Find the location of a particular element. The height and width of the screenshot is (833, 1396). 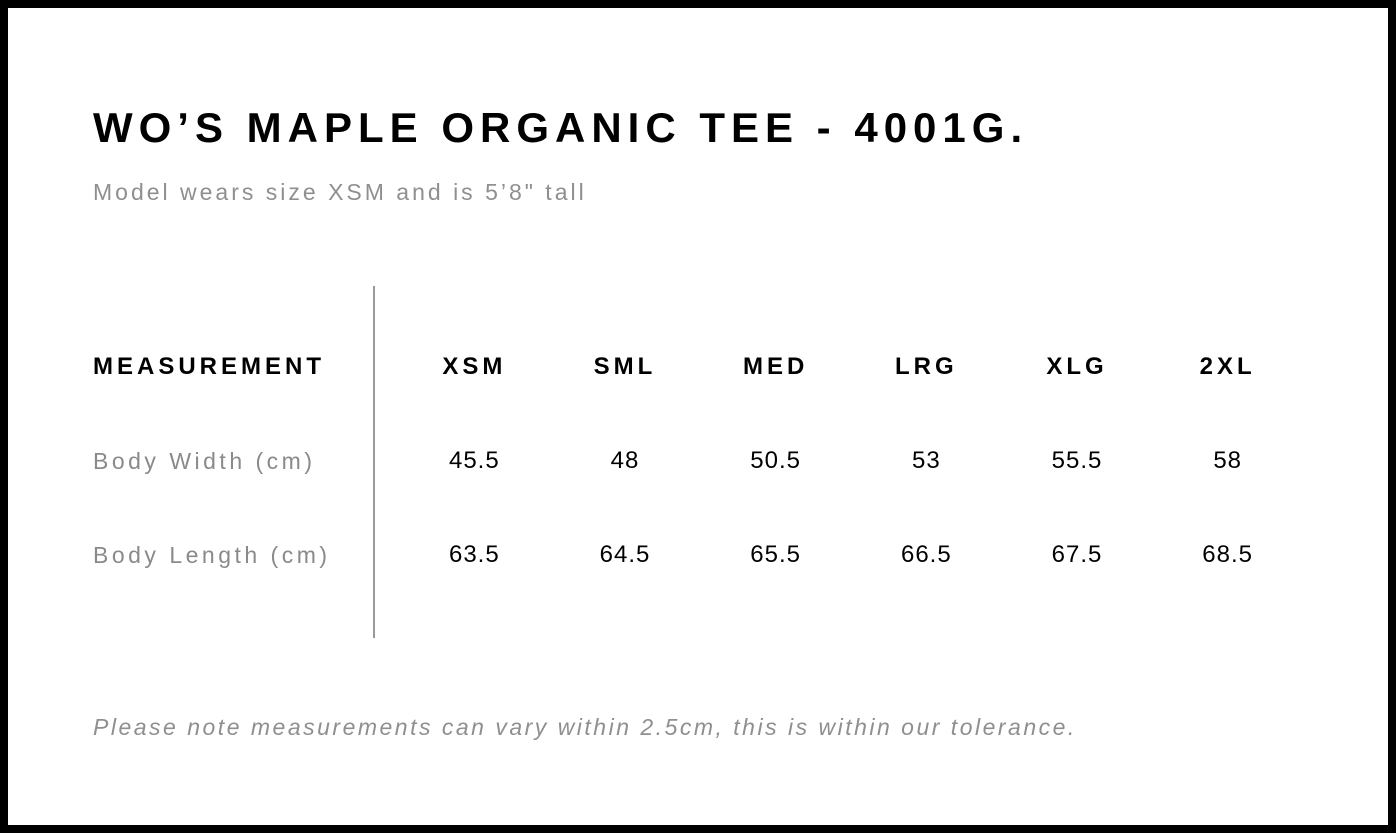

column-header-2xl: 2XL is located at coordinates (1227, 367).